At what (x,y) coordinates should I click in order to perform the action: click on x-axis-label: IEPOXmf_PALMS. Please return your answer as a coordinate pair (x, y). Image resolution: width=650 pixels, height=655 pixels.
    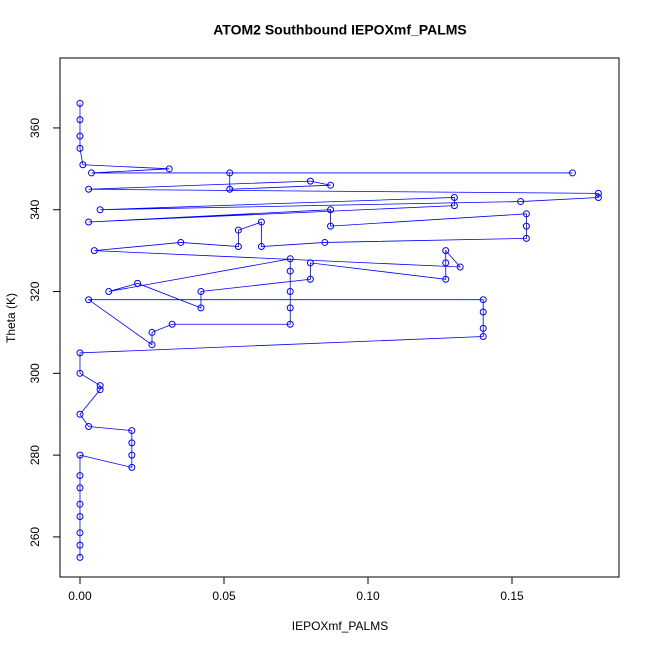
    Looking at the image, I should click on (340, 626).